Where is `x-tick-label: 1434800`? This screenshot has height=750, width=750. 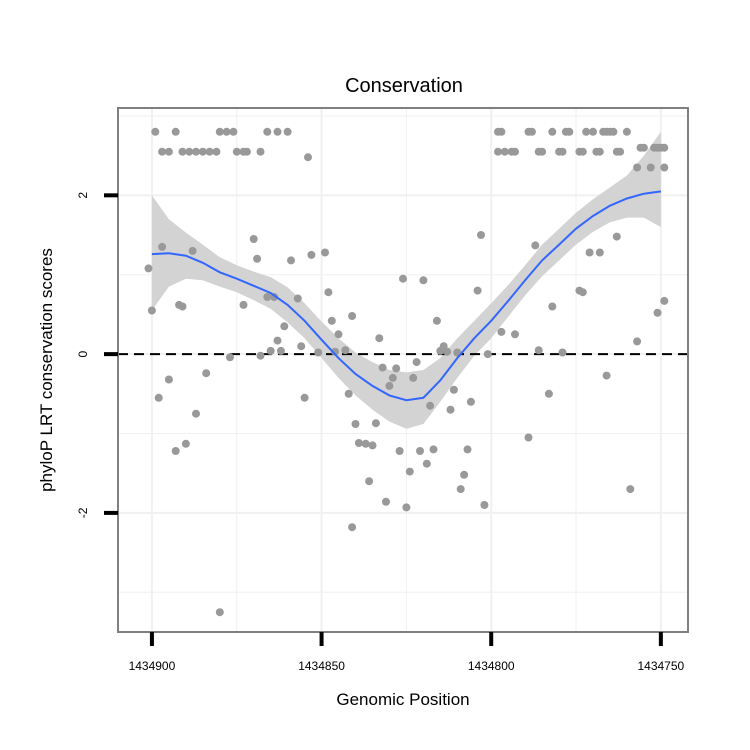
x-tick-label: 1434800 is located at coordinates (491, 666).